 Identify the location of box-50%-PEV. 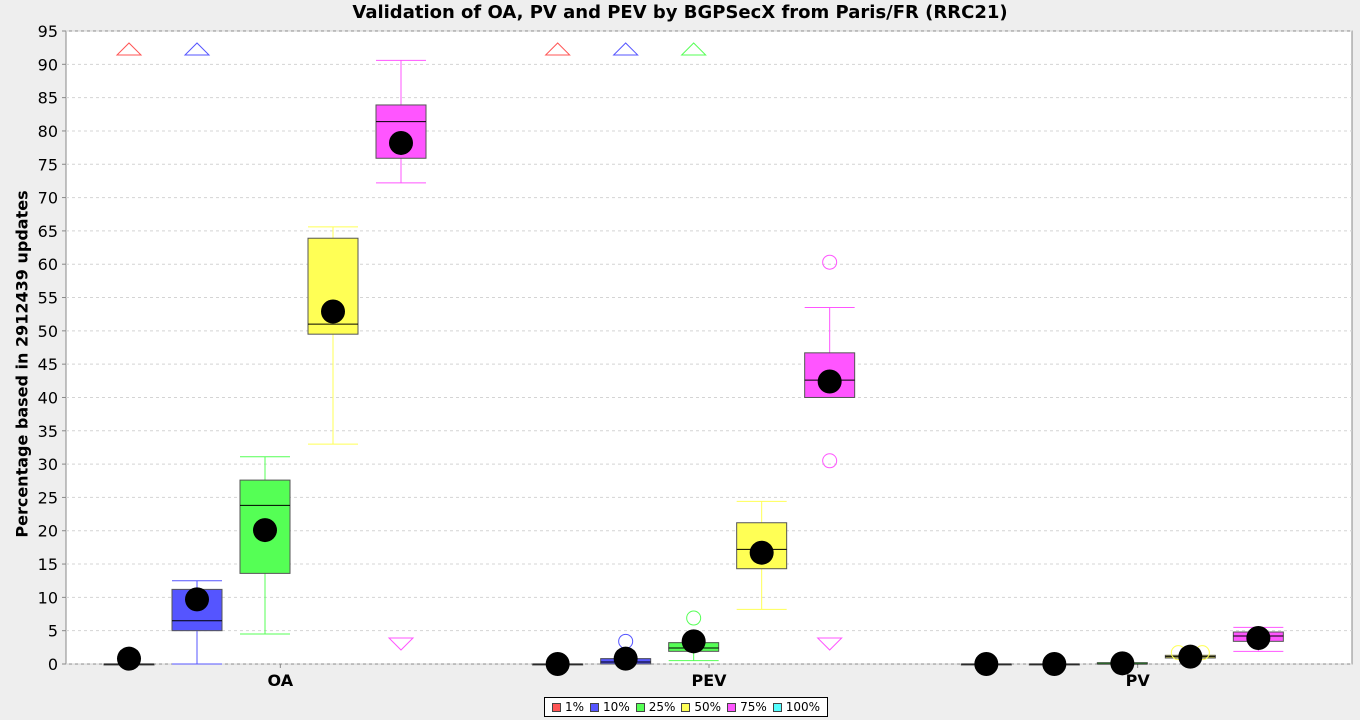
(762, 555).